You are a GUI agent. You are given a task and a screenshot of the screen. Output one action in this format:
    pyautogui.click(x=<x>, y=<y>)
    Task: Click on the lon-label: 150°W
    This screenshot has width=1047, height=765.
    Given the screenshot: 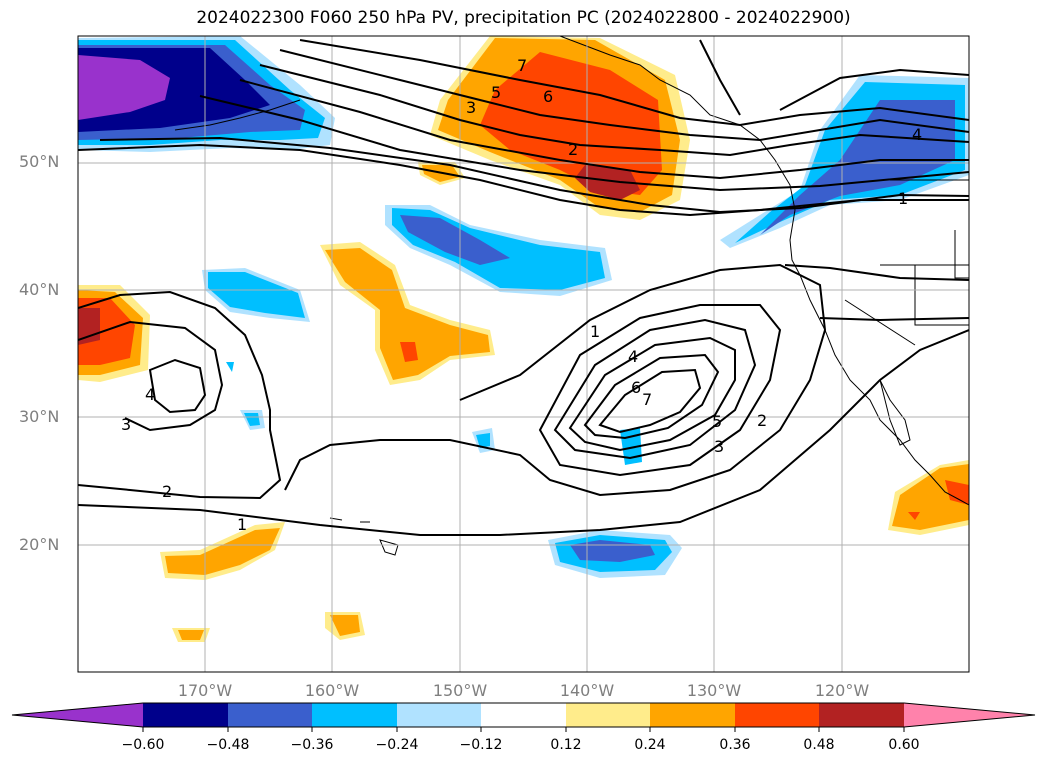 What is the action you would take?
    pyautogui.click(x=460, y=690)
    